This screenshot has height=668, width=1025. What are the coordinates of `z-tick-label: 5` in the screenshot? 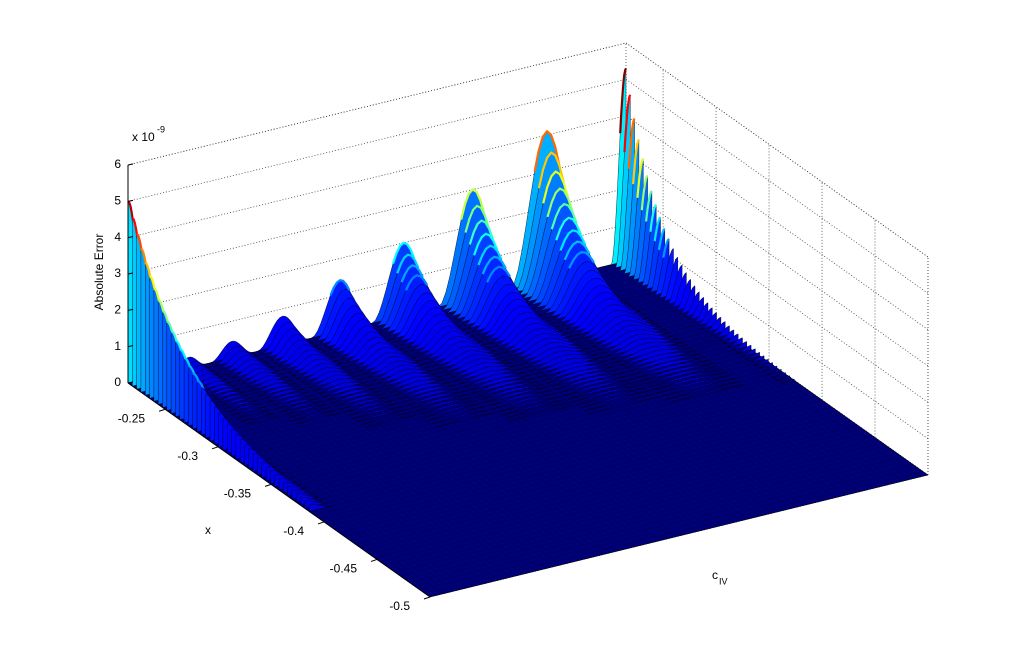 It's located at (117, 201).